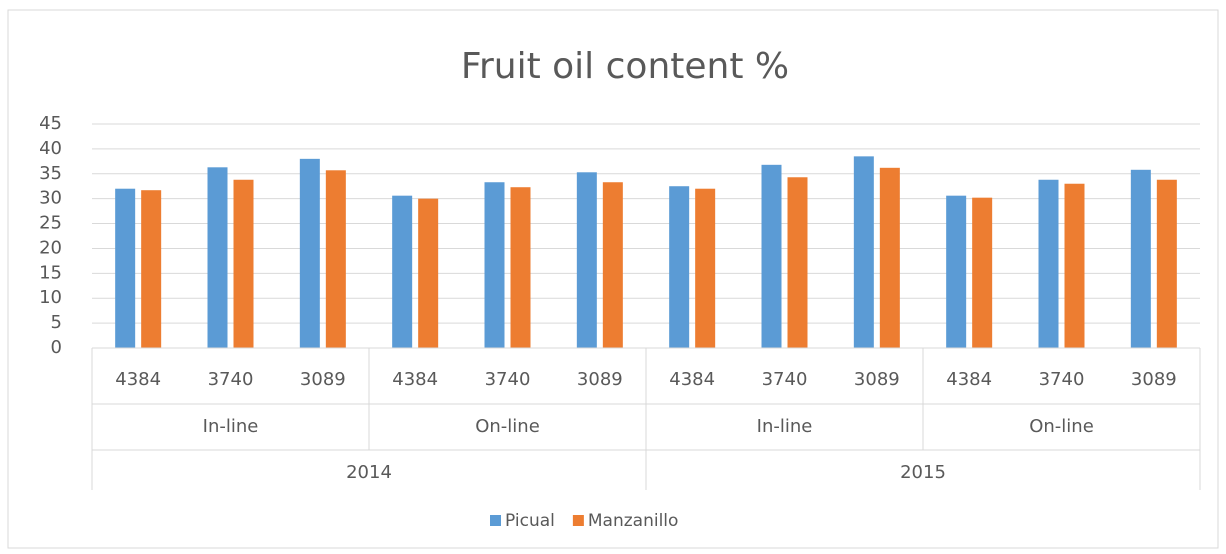 The width and height of the screenshot is (1226, 554). What do you see at coordinates (56, 347) in the screenshot?
I see `y-tick-label: 0` at bounding box center [56, 347].